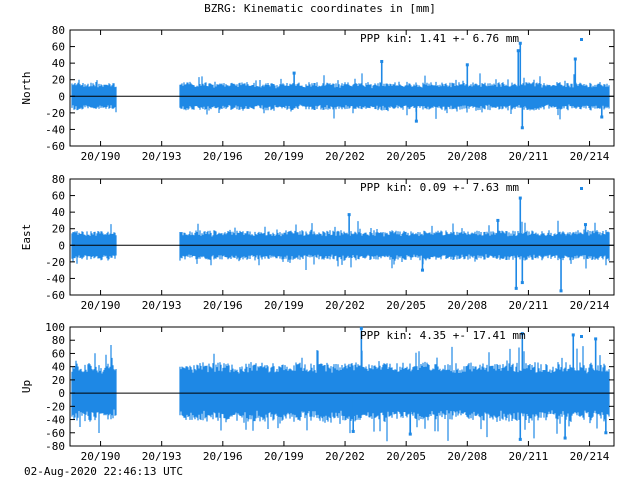  Describe the element at coordinates (439, 38) in the screenshot. I see `stats-annotation: PPP kin: 1.41 +- 6.76 mm` at that location.